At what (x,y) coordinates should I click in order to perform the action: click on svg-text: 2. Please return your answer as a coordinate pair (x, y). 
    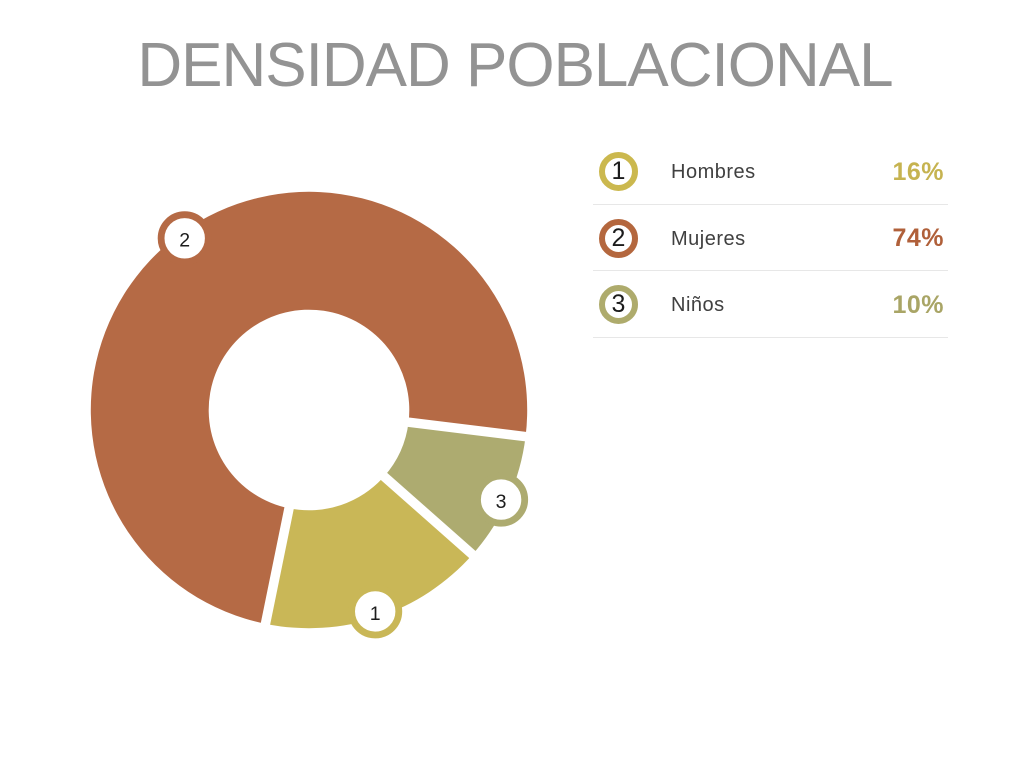
    Looking at the image, I should click on (184, 241).